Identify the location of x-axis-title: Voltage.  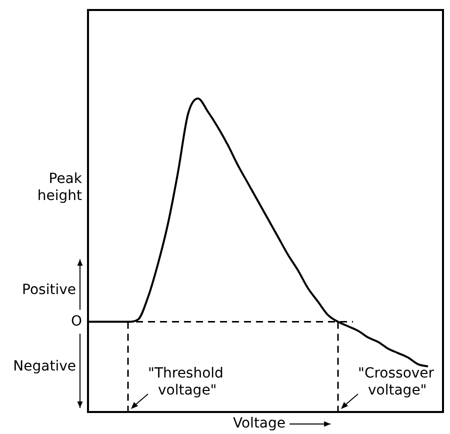
(259, 424).